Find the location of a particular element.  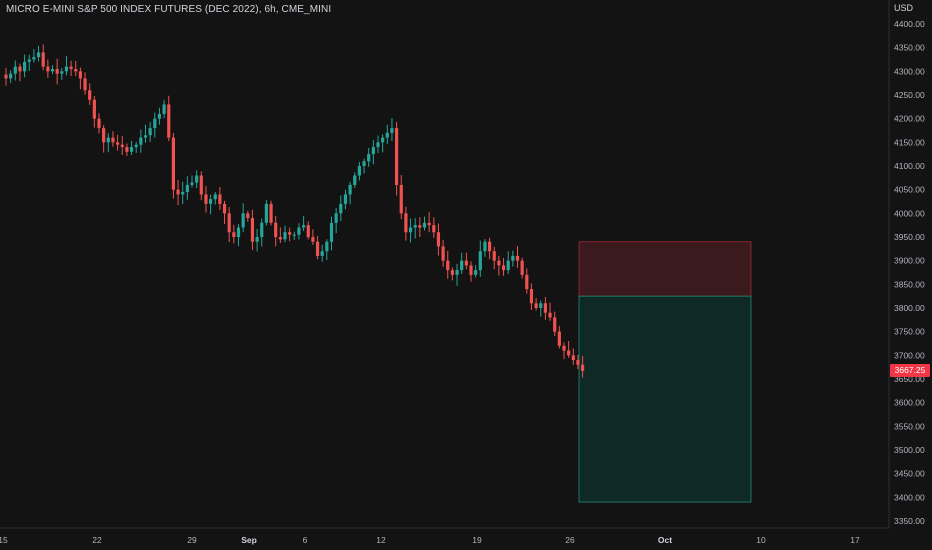

time-tick-label: Oct is located at coordinates (665, 540).